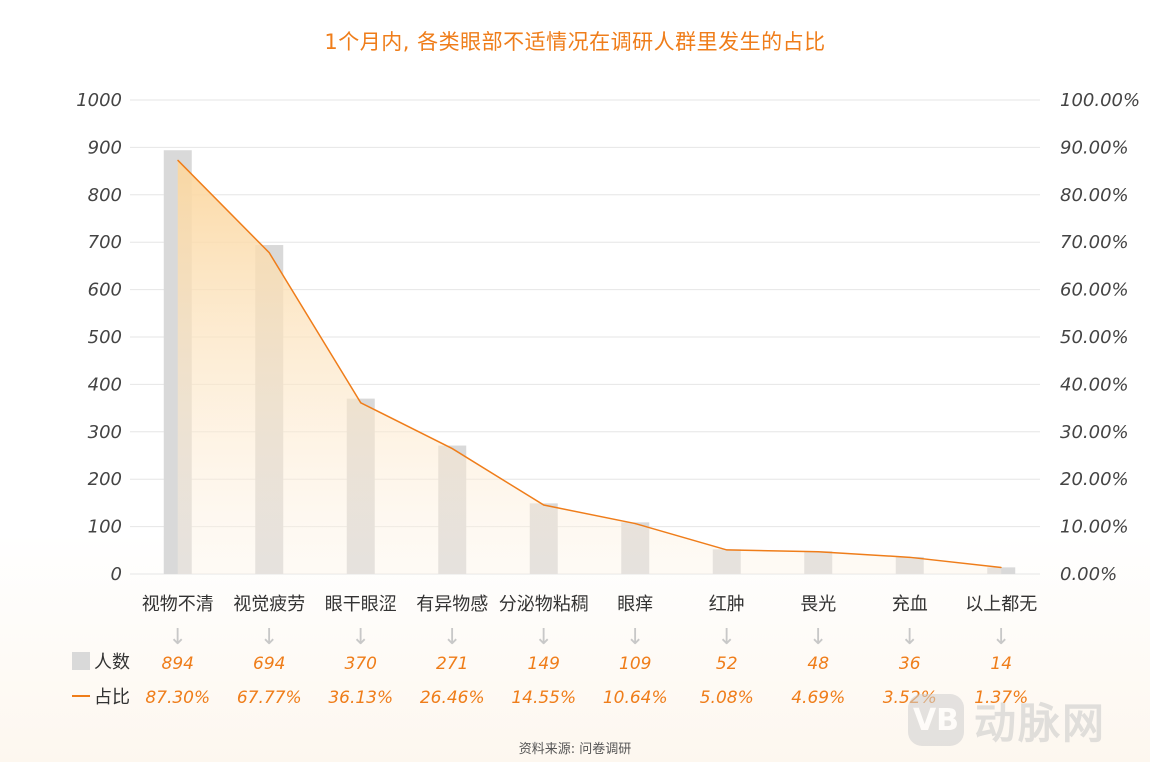 Image resolution: width=1150 pixels, height=762 pixels. I want to click on left-tick-label: 300, so click(105, 432).